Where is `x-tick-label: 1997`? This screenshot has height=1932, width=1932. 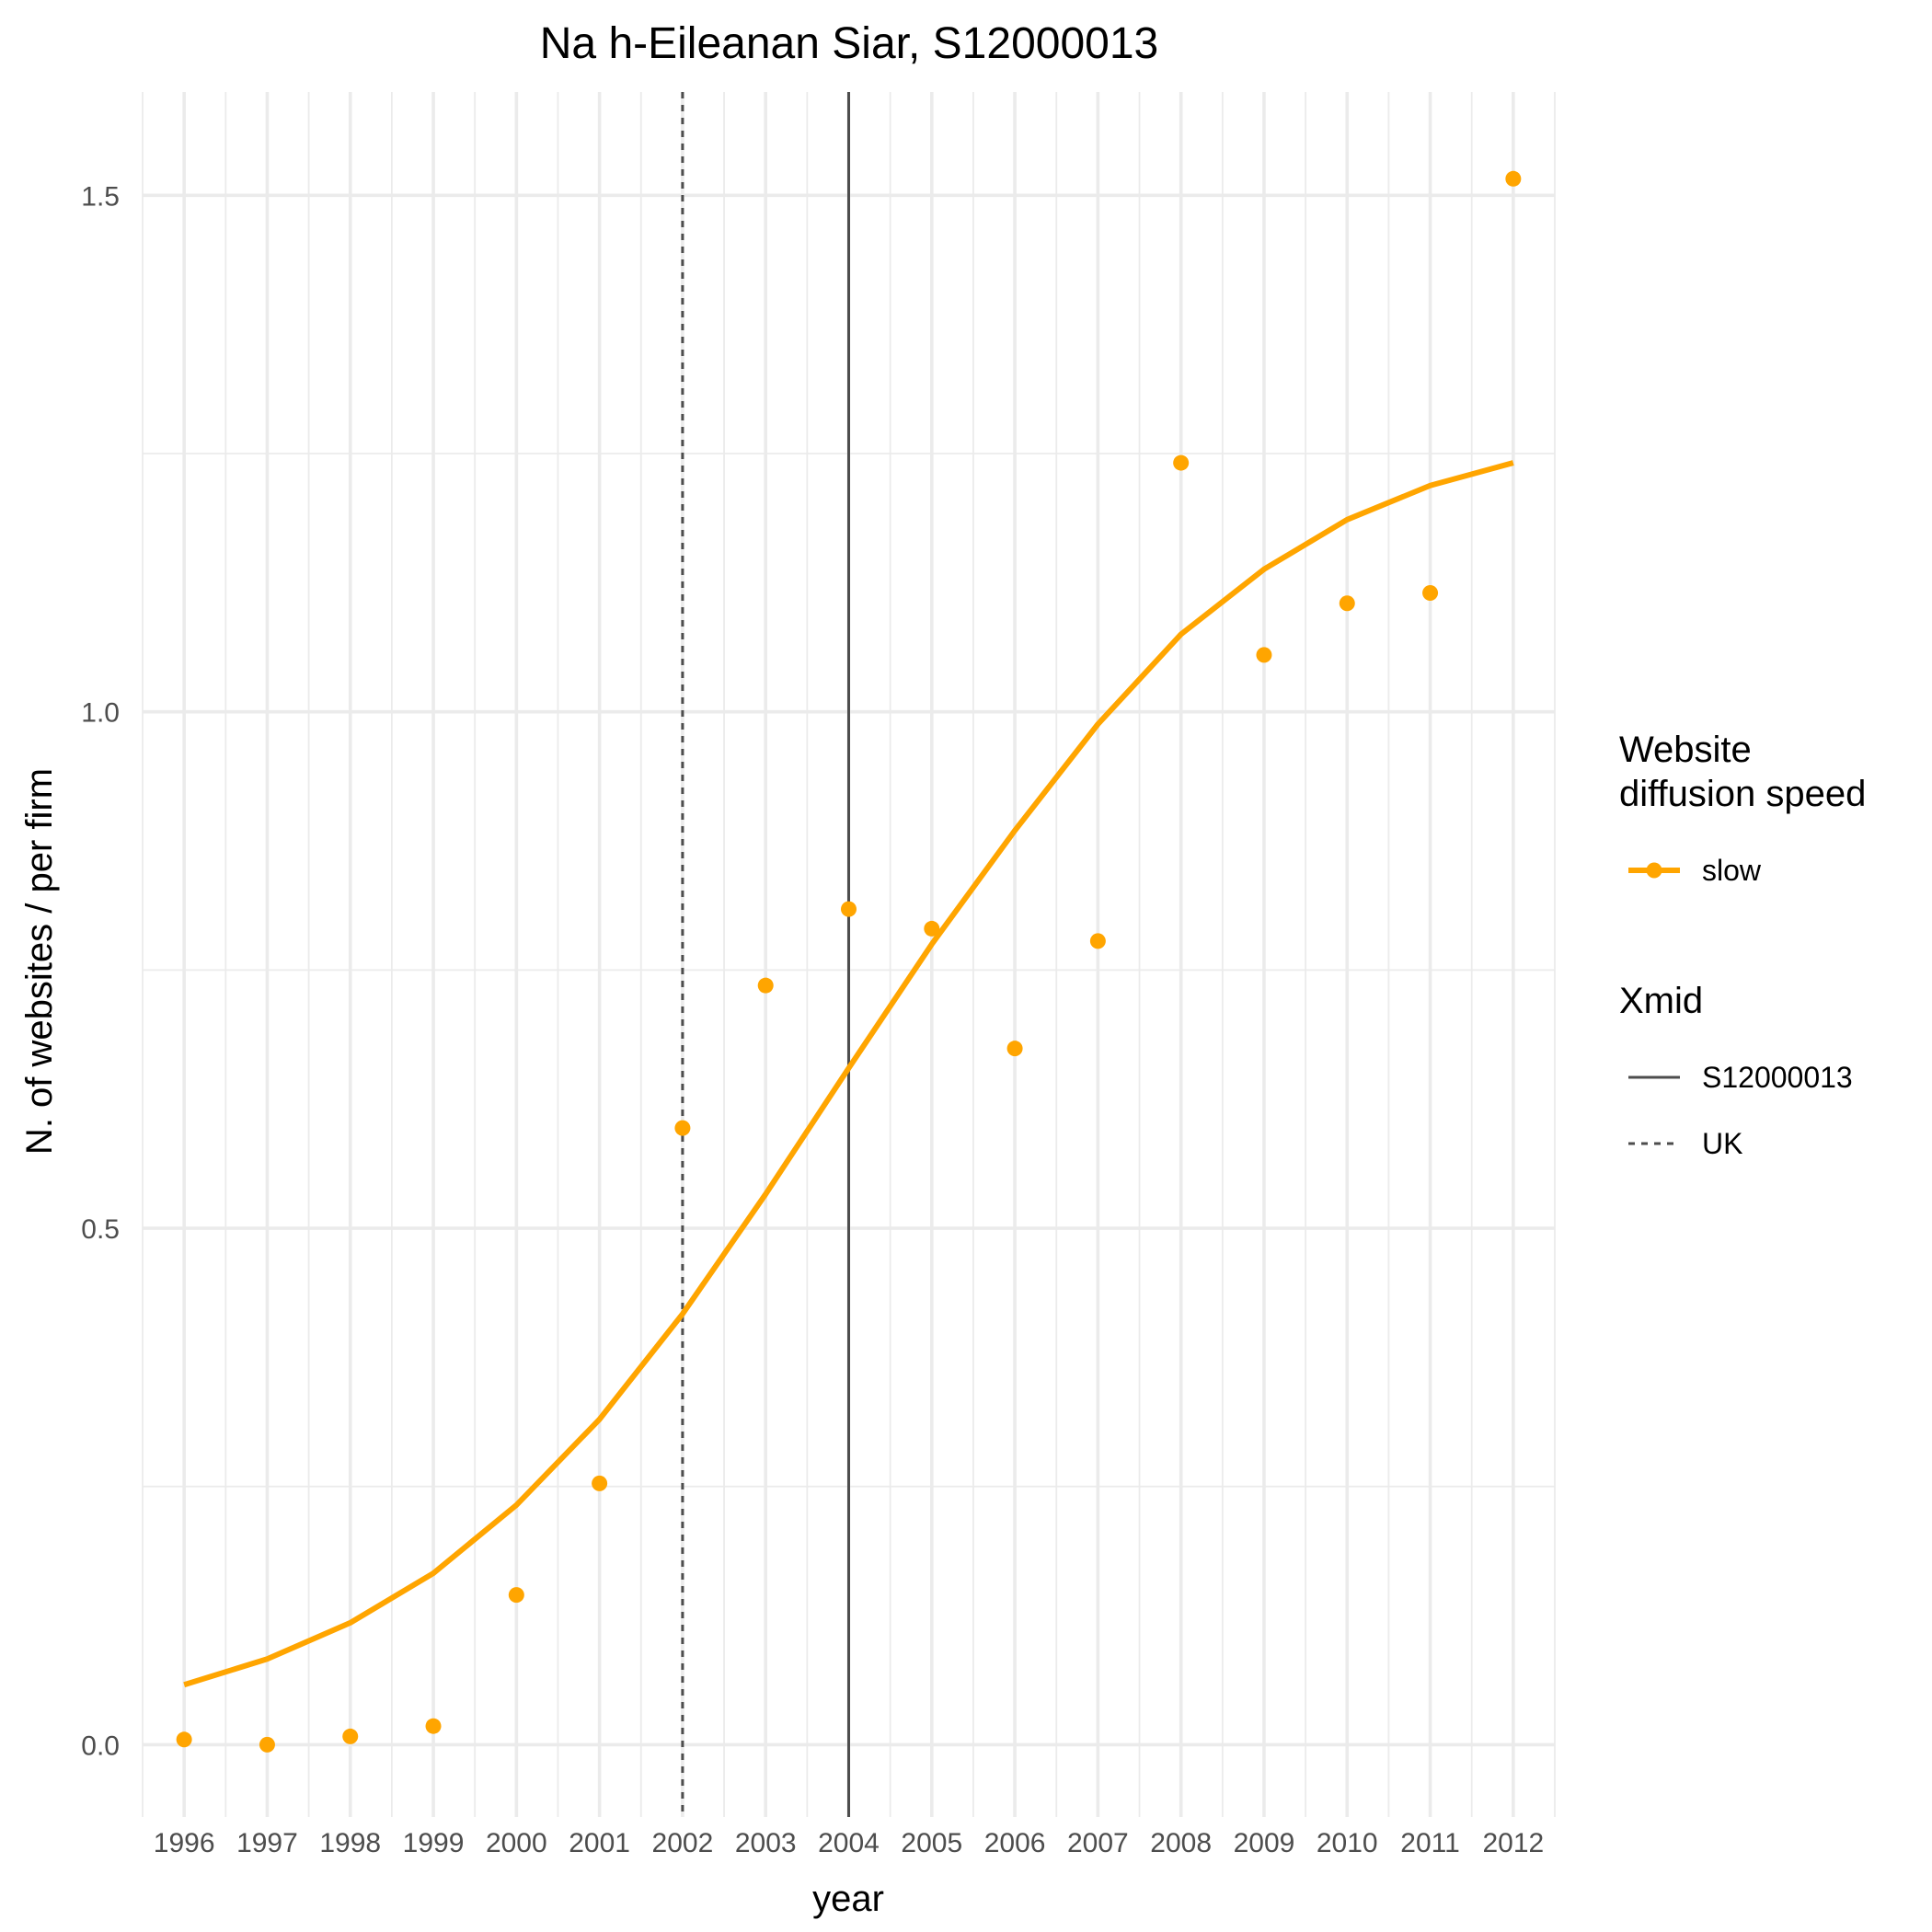 x-tick-label: 1997 is located at coordinates (267, 1843).